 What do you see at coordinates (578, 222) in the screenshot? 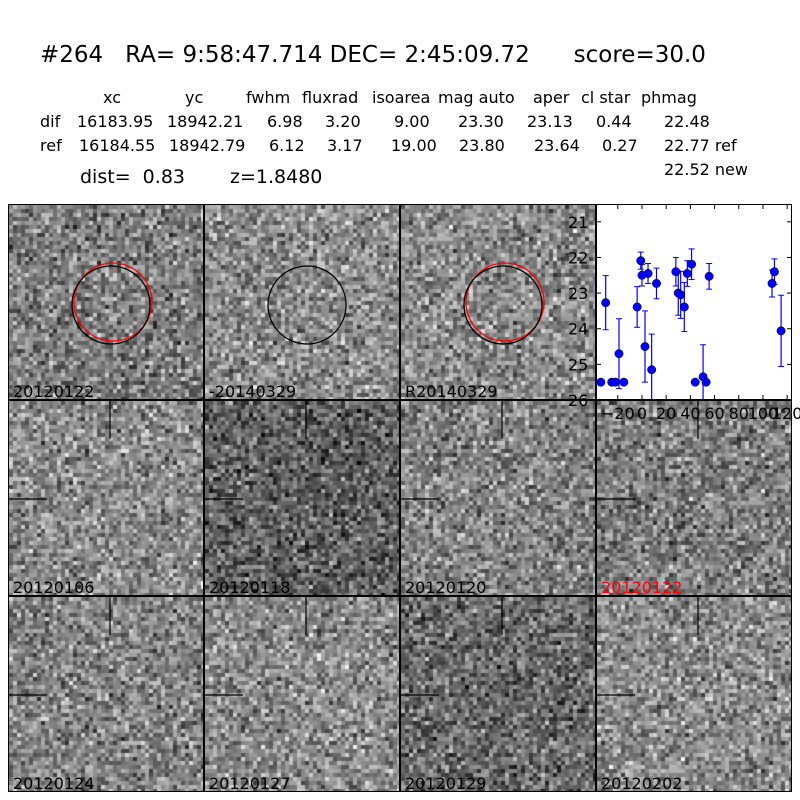
I see `y-tick-label: 21` at bounding box center [578, 222].